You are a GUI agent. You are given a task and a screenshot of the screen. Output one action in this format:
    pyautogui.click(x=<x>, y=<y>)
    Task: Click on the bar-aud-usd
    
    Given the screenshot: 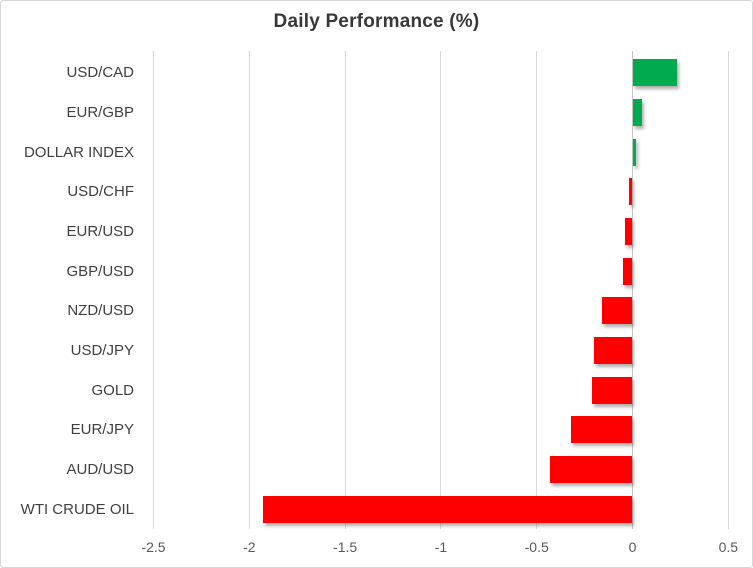 What is the action you would take?
    pyautogui.click(x=591, y=469)
    